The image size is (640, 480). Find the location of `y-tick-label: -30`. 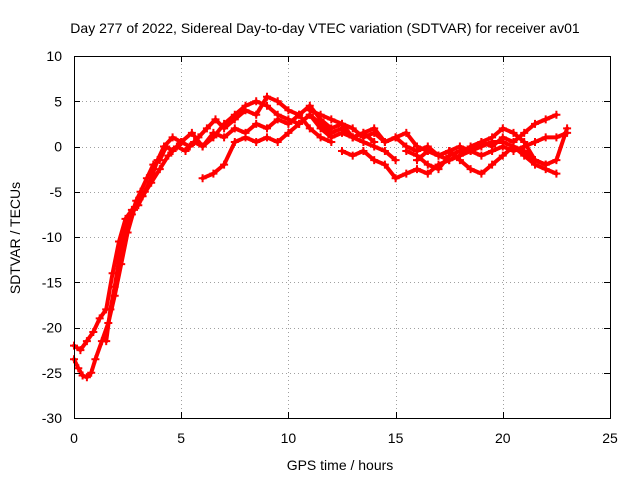

y-tick-label: -30 is located at coordinates (52, 418).